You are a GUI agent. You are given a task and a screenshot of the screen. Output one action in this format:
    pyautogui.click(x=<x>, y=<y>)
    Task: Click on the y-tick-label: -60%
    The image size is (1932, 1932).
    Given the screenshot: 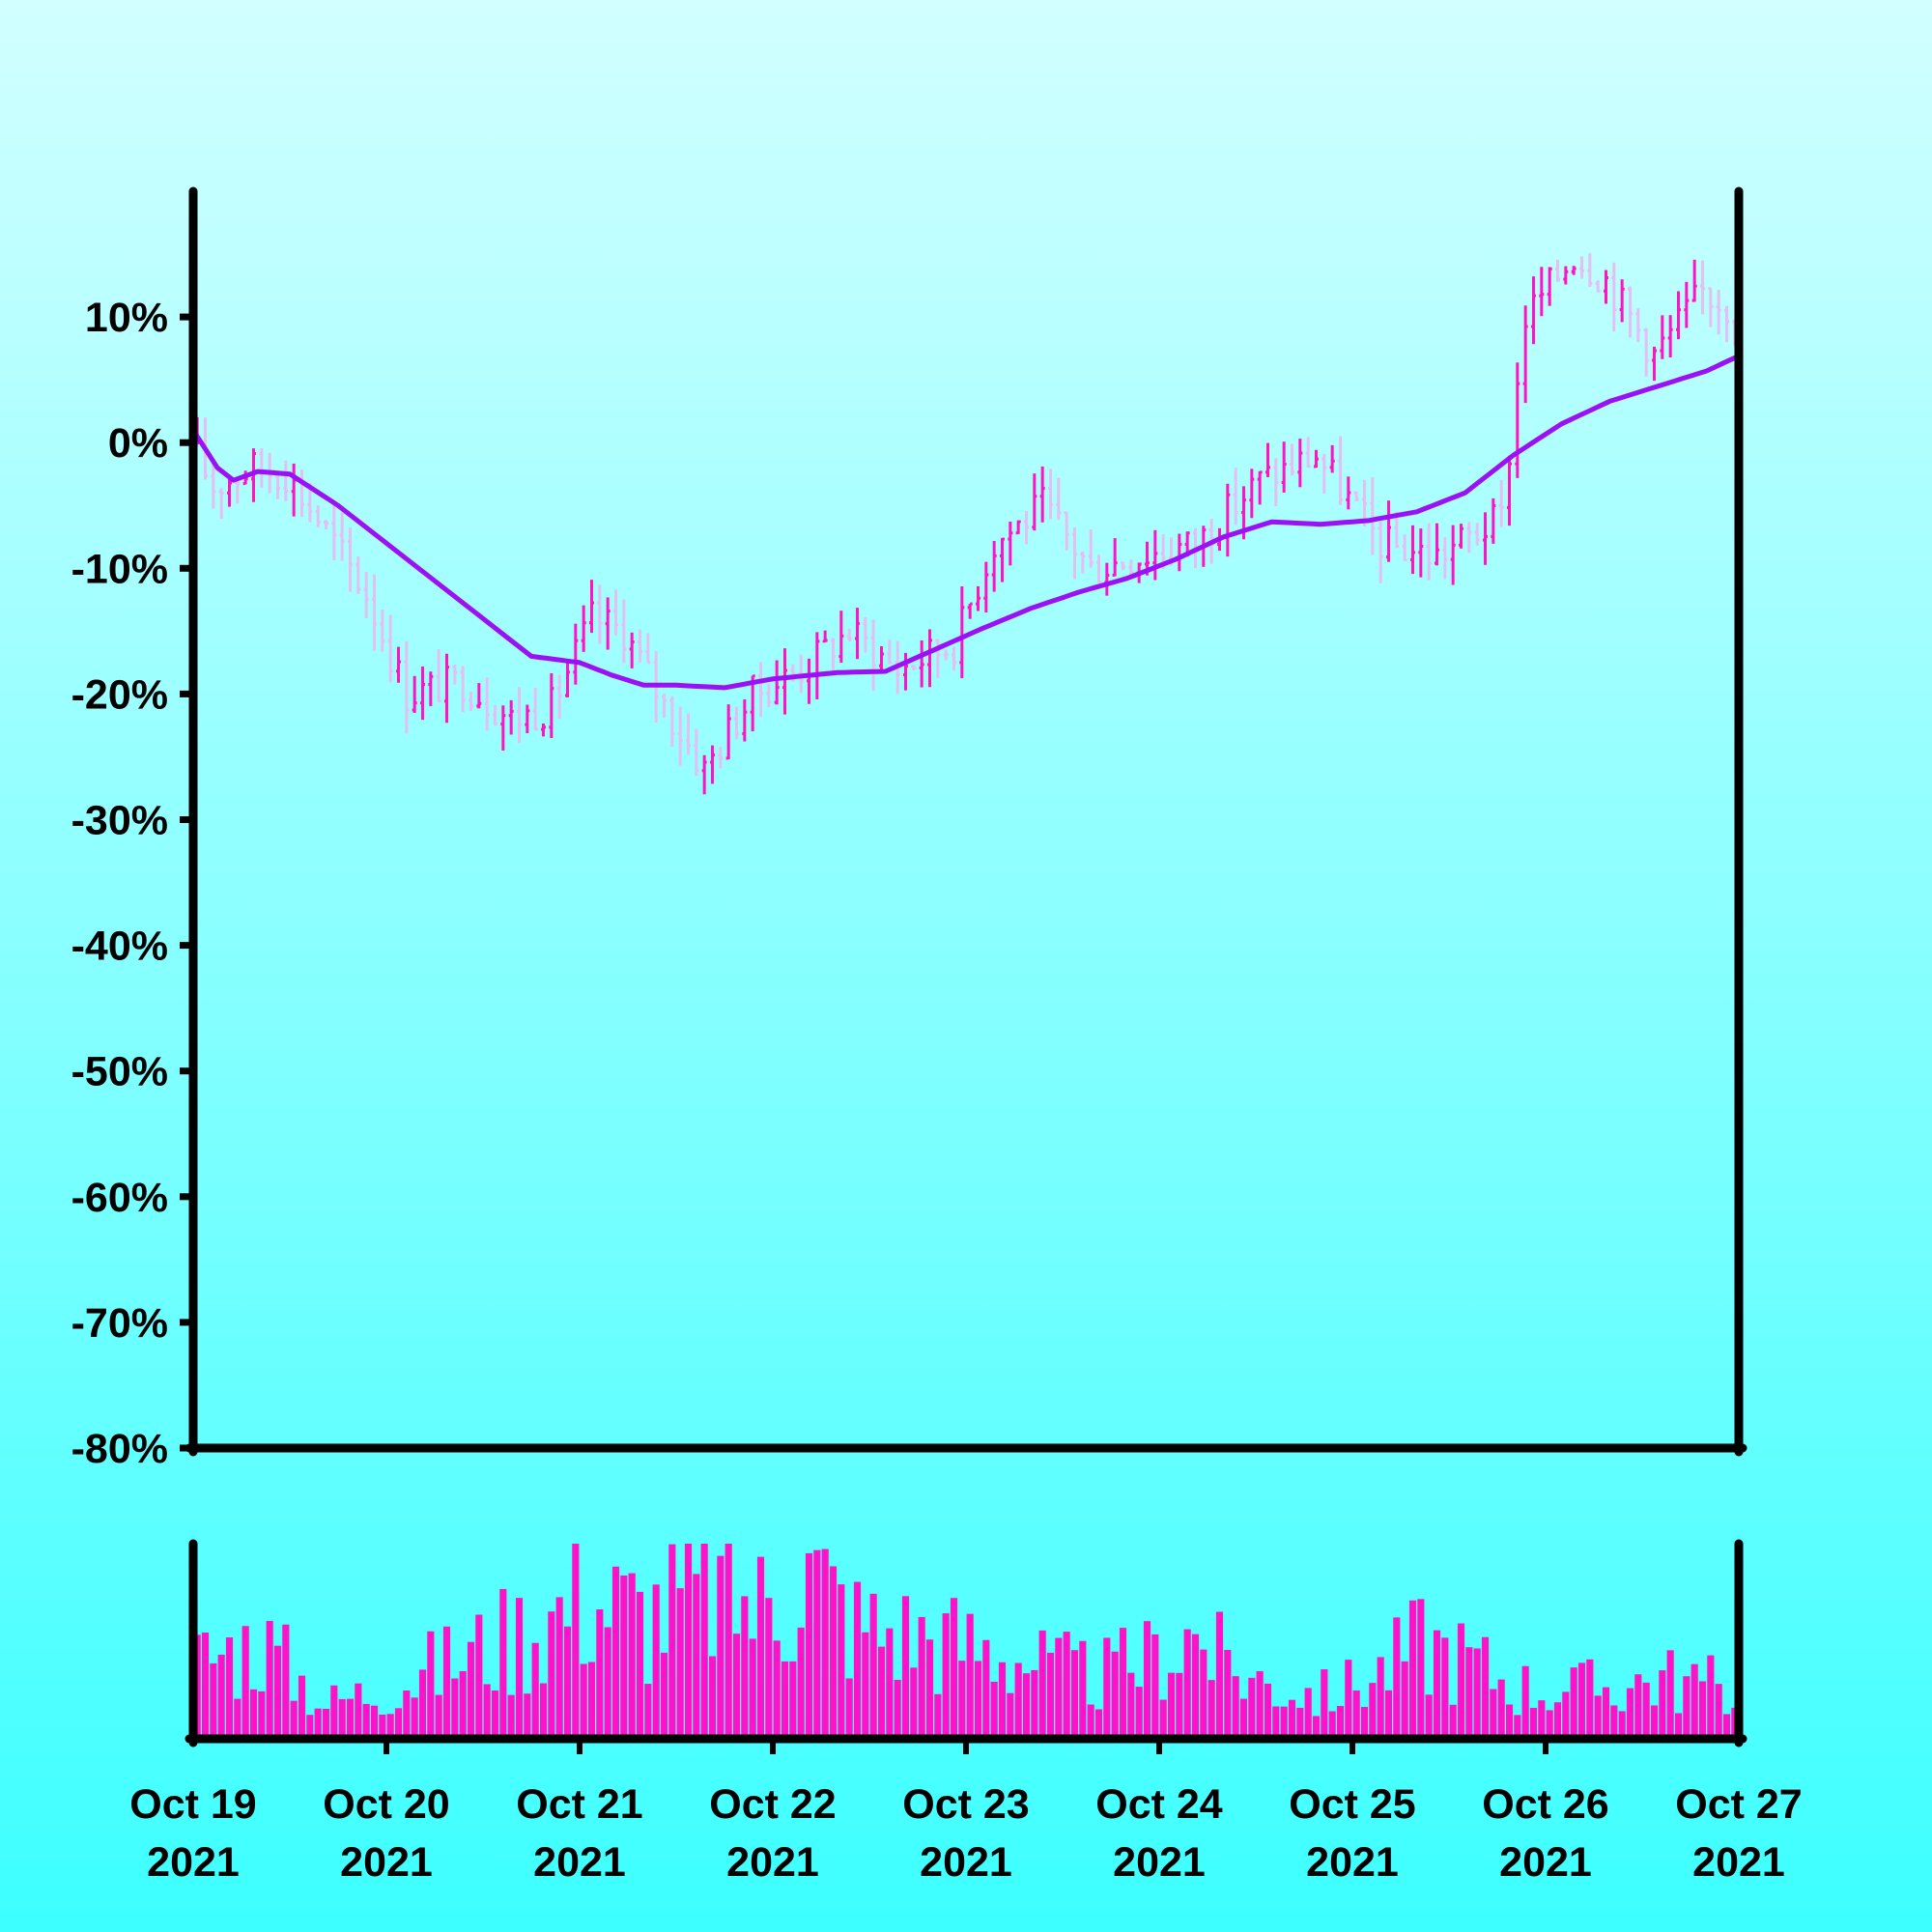 What is the action you would take?
    pyautogui.click(x=119, y=1198)
    